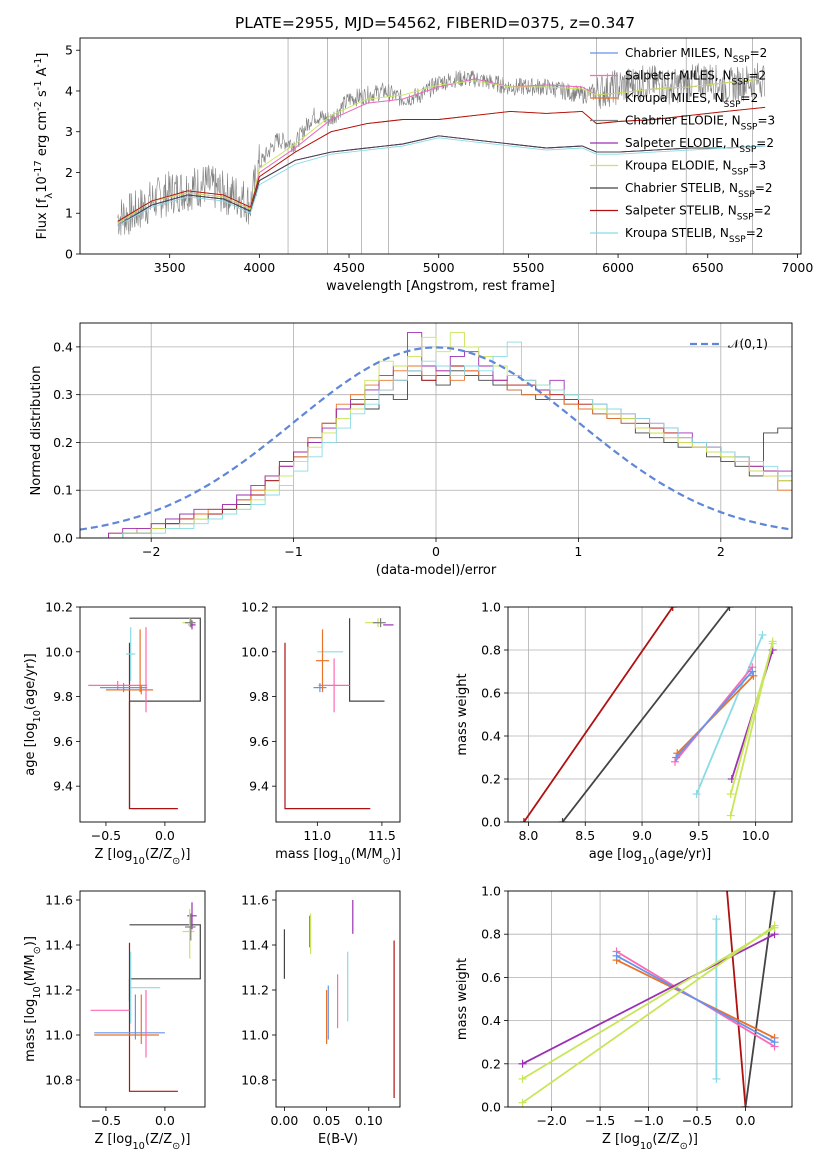  I want to click on y-tick-label: 2, so click(69, 172).